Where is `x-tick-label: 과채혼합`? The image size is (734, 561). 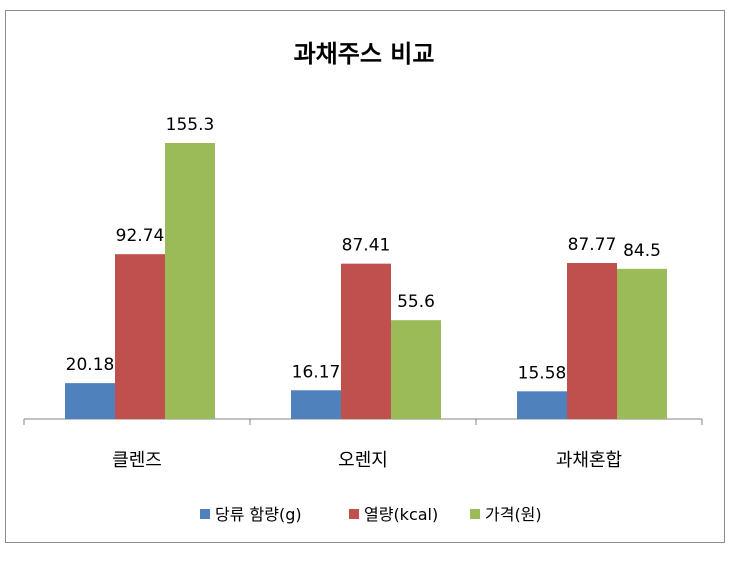 x-tick-label: 과채혼합 is located at coordinates (589, 460).